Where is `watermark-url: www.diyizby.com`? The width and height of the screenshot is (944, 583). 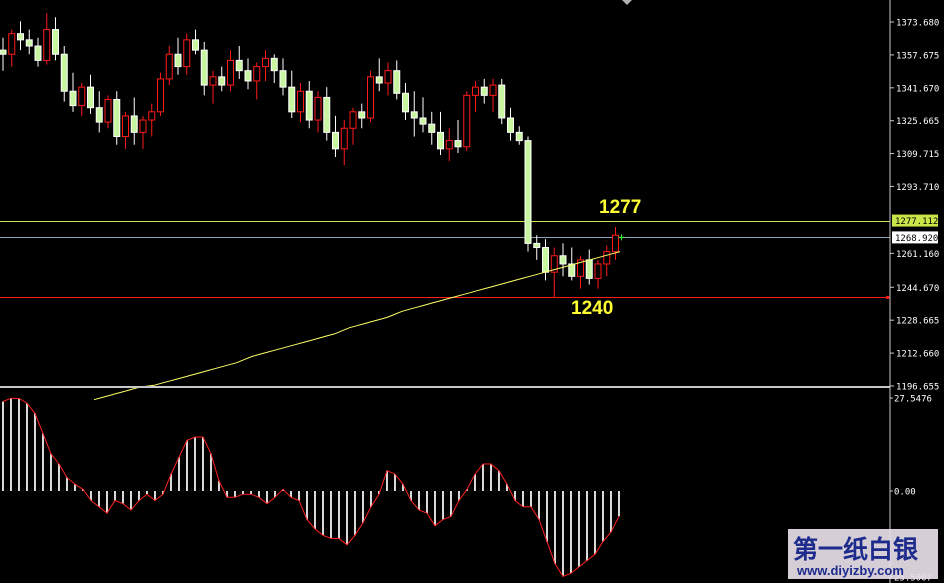
watermark-url: www.diyizby.com is located at coordinates (850, 570).